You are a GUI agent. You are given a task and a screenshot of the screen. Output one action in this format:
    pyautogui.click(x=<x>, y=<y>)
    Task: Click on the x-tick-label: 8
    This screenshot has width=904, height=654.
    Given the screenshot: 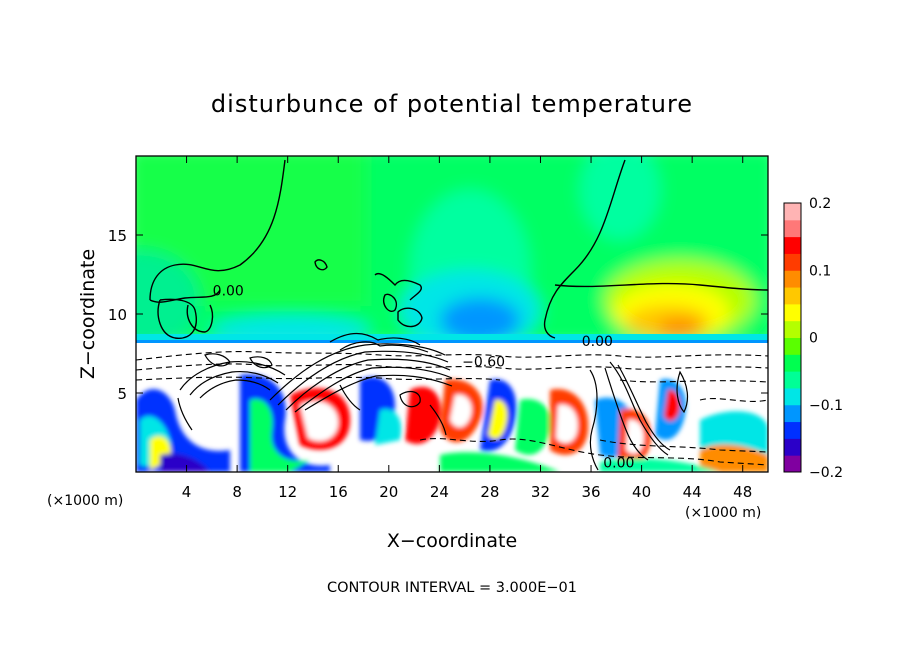 What is the action you would take?
    pyautogui.click(x=237, y=492)
    